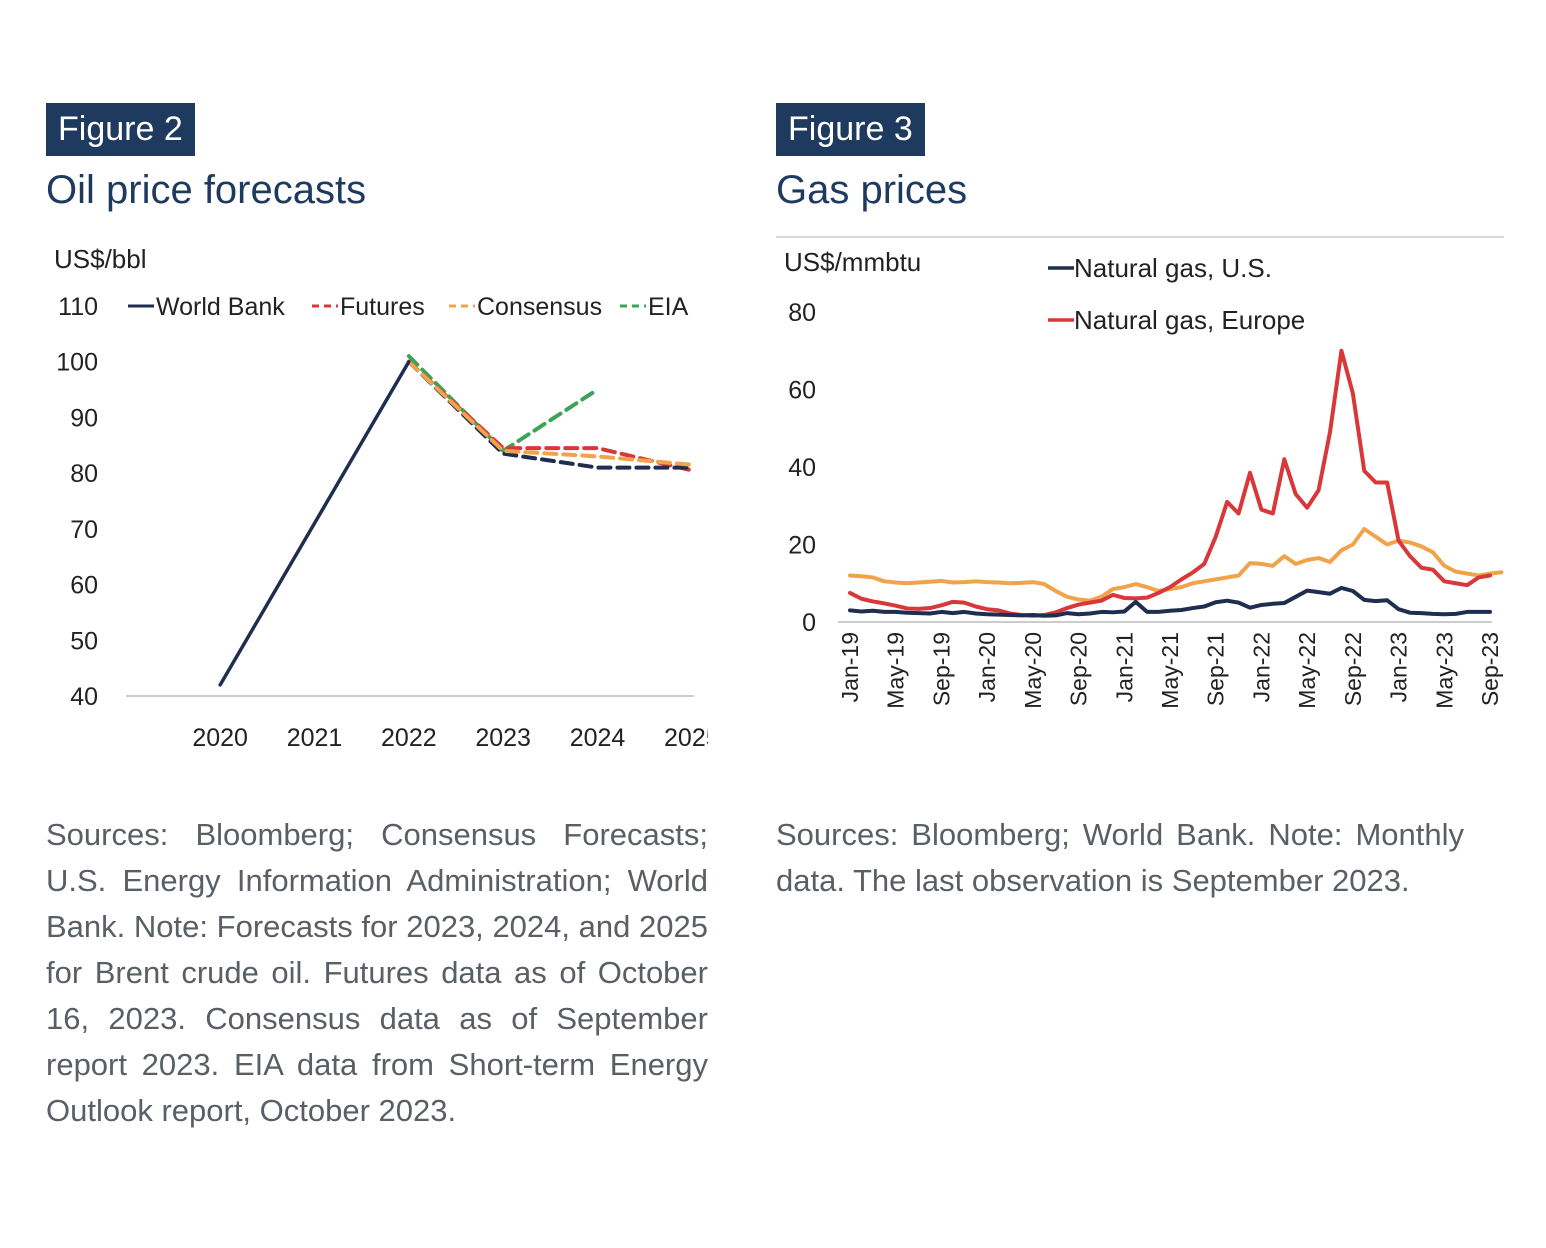  What do you see at coordinates (84, 530) in the screenshot?
I see `y-tick-label: 70` at bounding box center [84, 530].